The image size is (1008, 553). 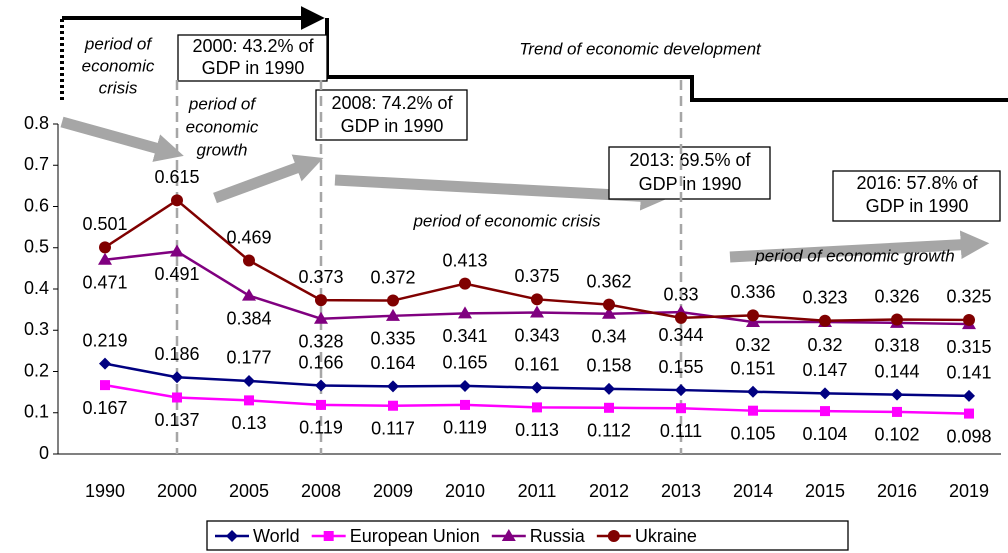 I want to click on data-label: 0.111, so click(x=681, y=431).